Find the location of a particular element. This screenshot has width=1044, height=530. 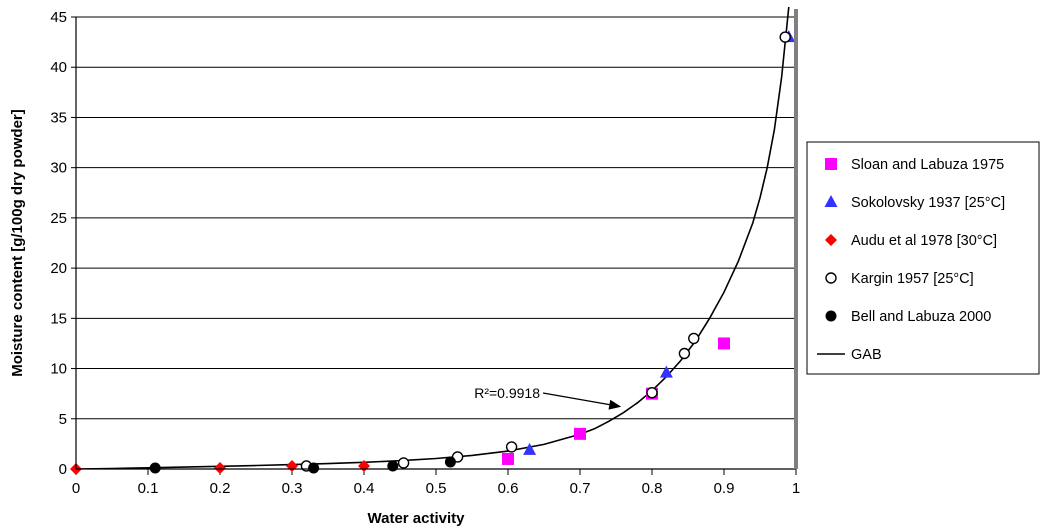

series-audu-et-al-1978-30-c is located at coordinates (220, 467).